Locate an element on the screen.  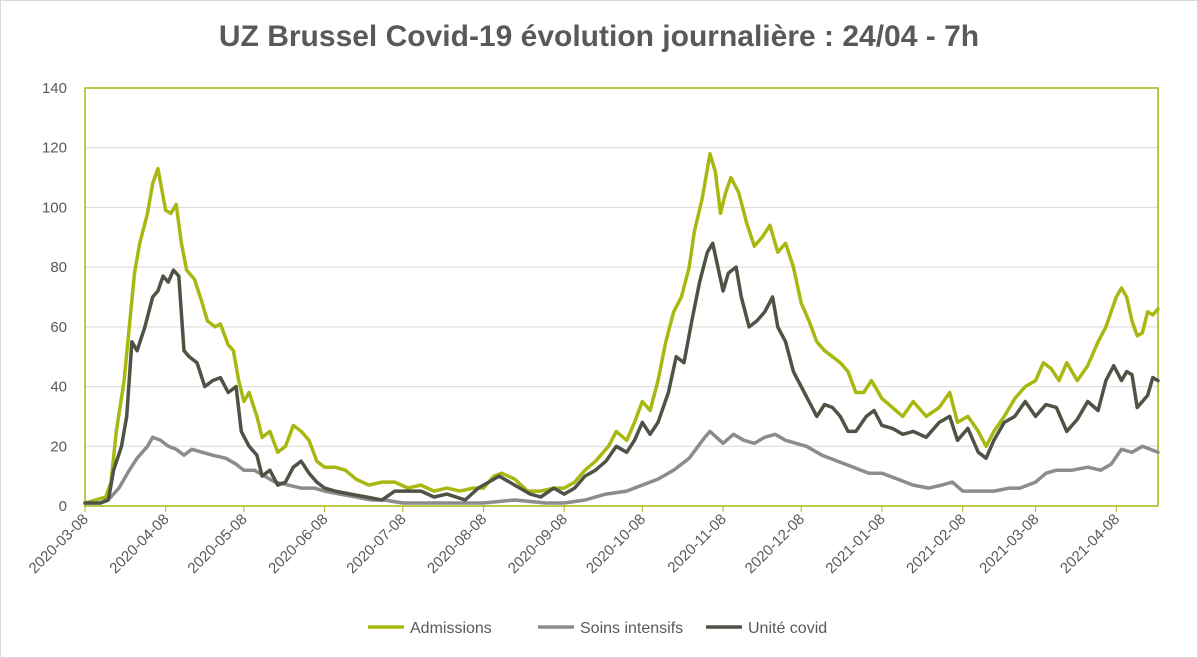
x-tick-label: 2020-08-08 is located at coordinates (457, 544).